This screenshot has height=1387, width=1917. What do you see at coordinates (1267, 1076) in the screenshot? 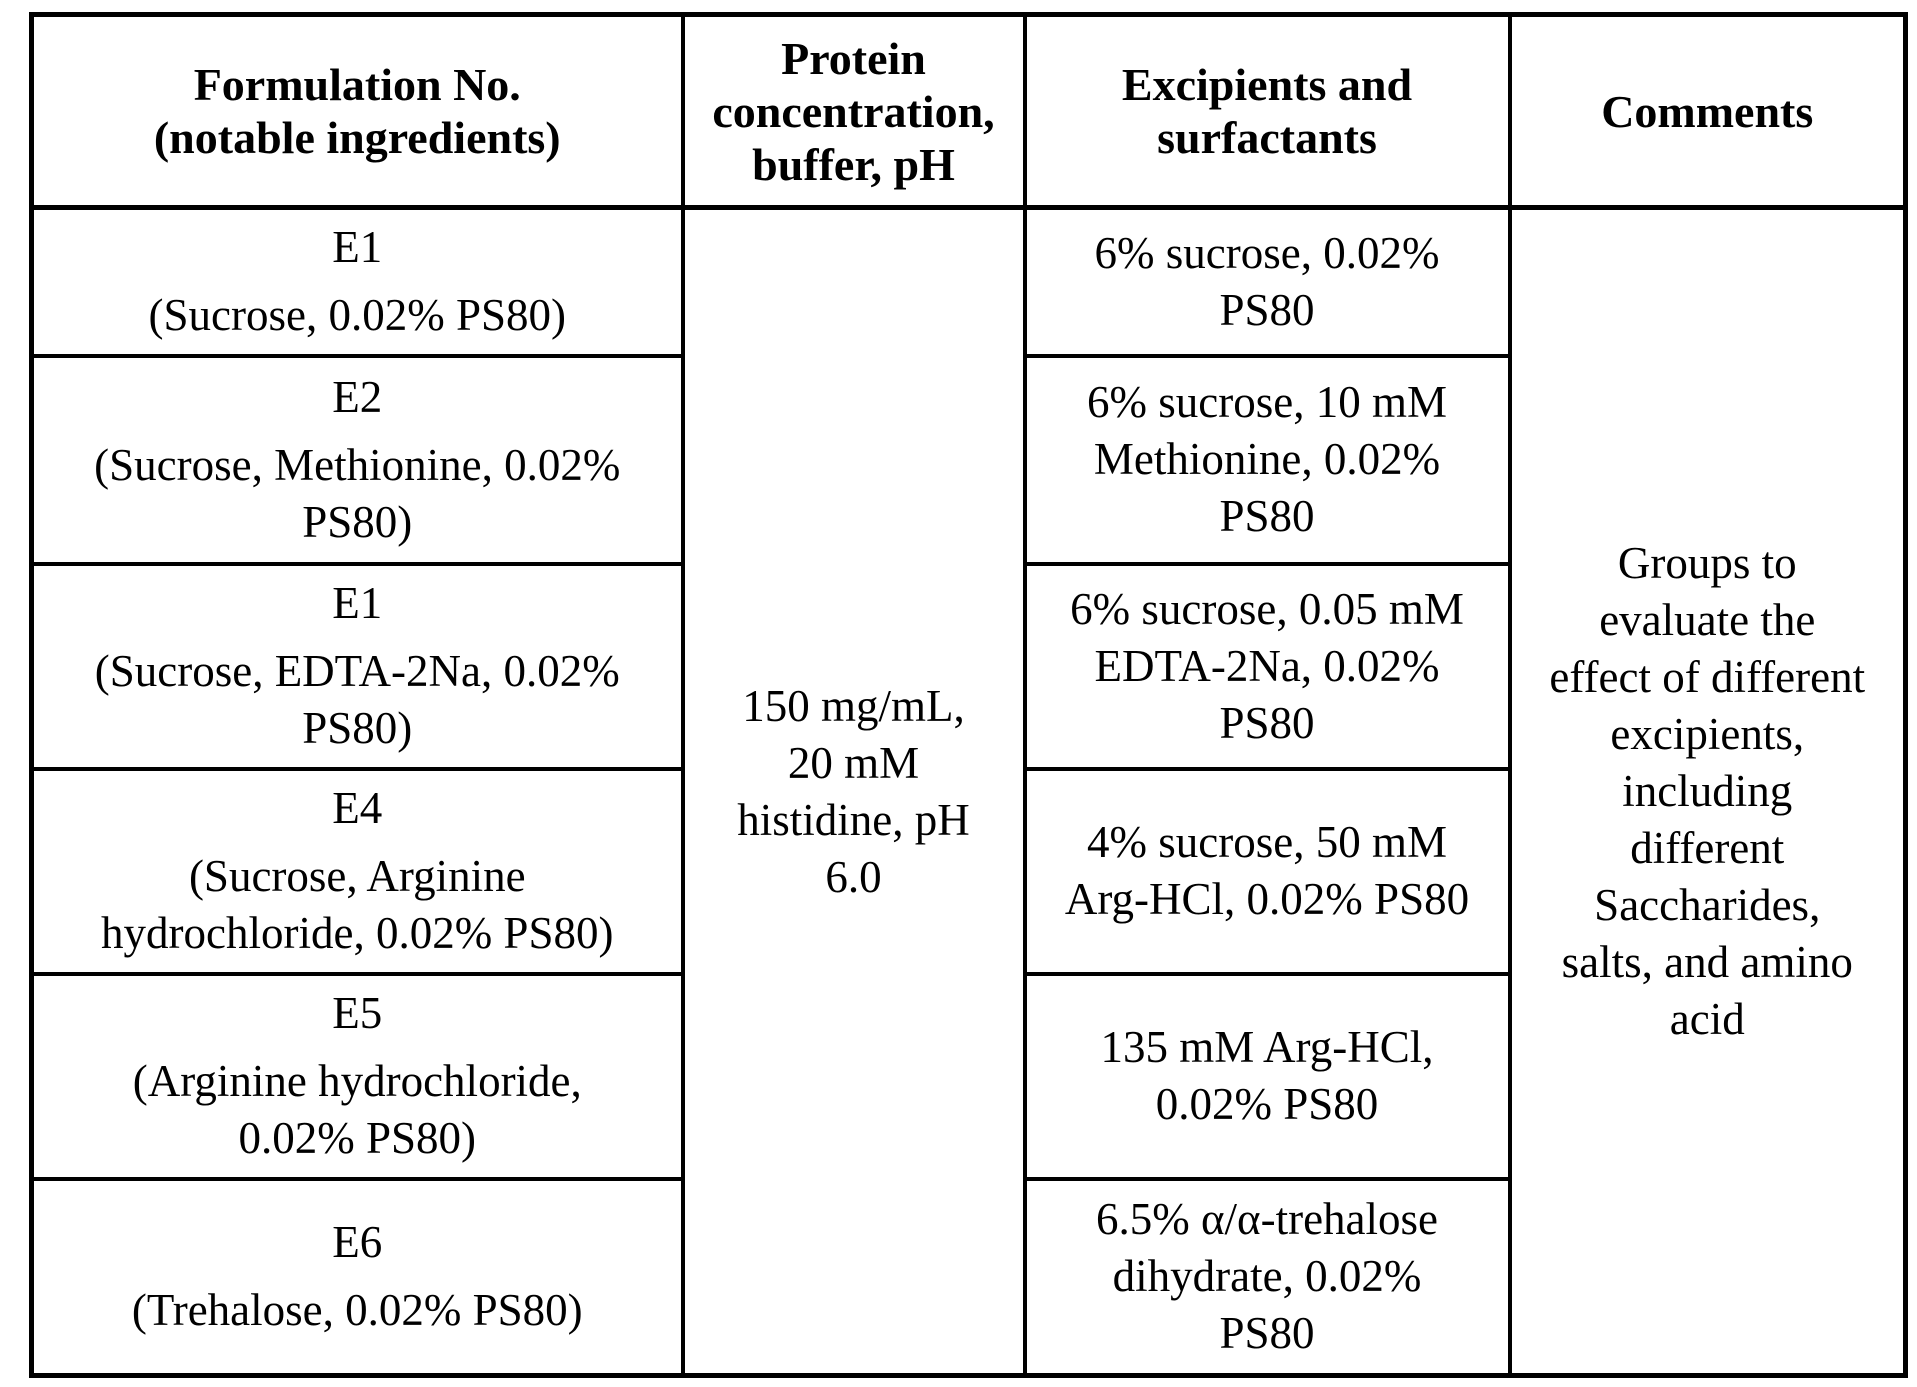
I see `excipients-cell-row5: 135 mM Arg-HCl, 0.02% PS80` at bounding box center [1267, 1076].